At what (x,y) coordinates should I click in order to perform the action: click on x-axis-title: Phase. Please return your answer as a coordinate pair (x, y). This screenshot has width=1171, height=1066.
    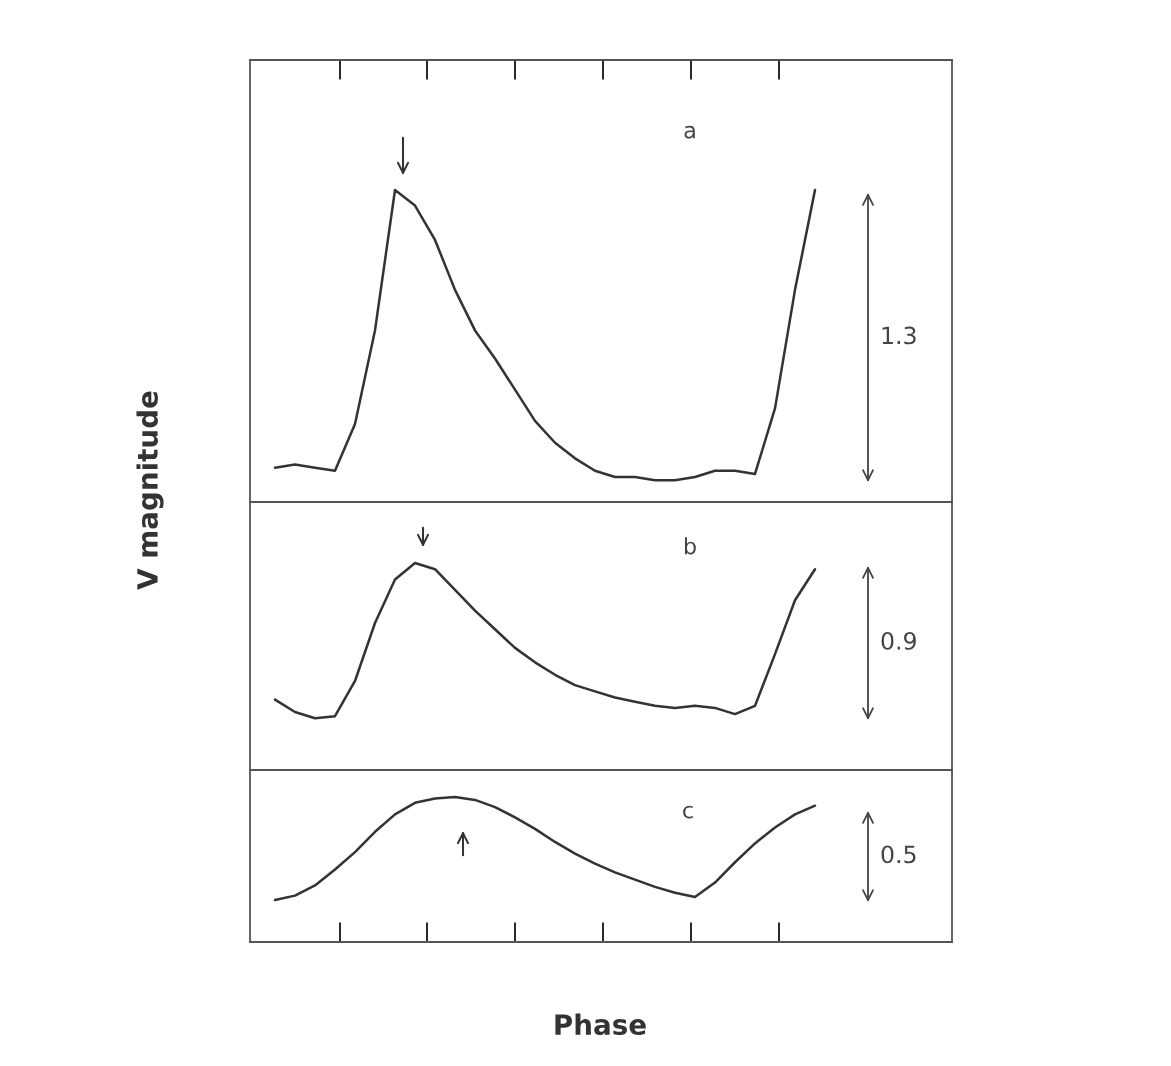
    Looking at the image, I should click on (600, 1024).